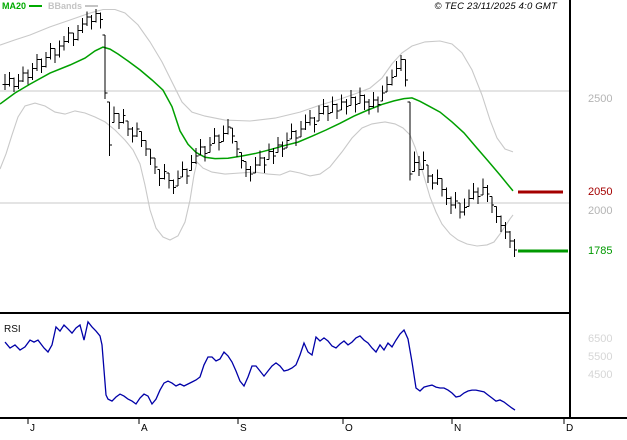 This screenshot has height=440, width=627. What do you see at coordinates (243, 428) in the screenshot?
I see `month-label-s: S` at bounding box center [243, 428].